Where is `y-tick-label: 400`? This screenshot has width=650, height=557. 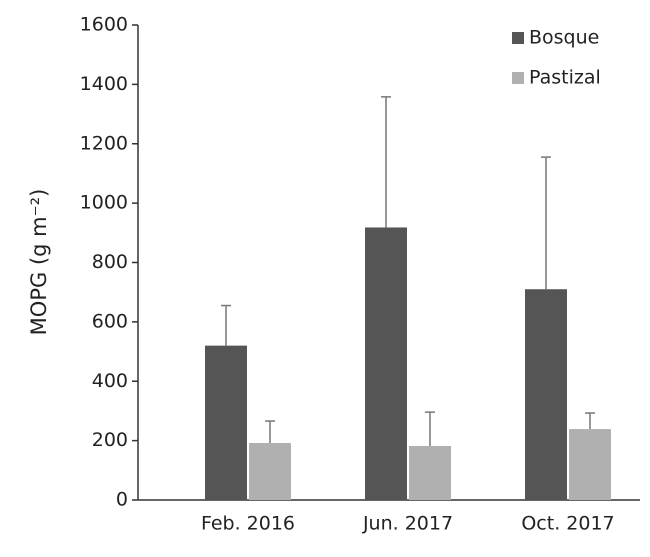
y-tick-label: 400 is located at coordinates (110, 381).